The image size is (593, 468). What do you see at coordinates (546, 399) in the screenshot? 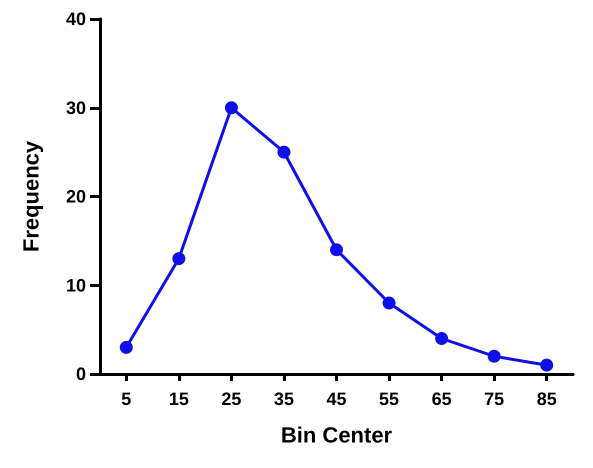
I see `x-tick-label: 85` at bounding box center [546, 399].